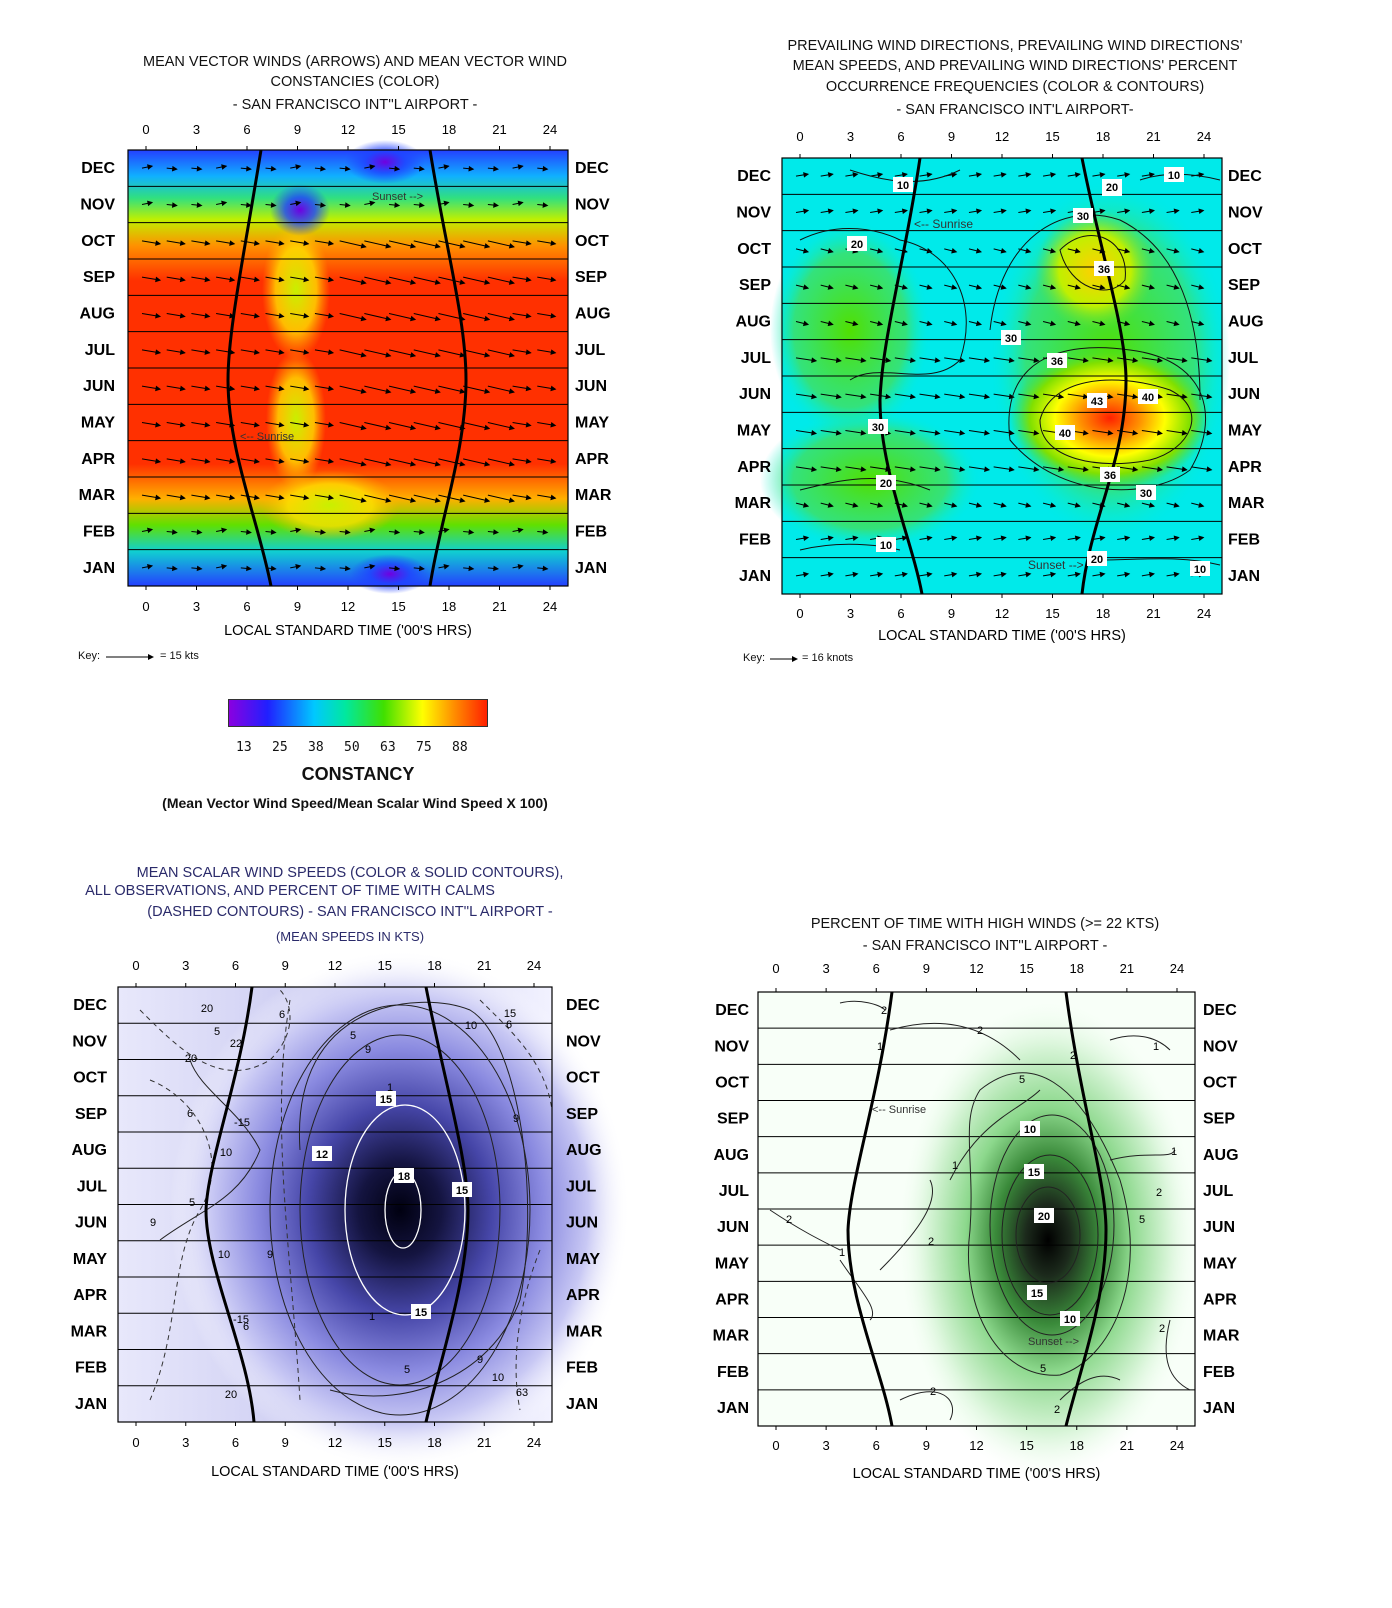 This screenshot has height=1608, width=1392. I want to click on contour-label: 20, so click(886, 484).